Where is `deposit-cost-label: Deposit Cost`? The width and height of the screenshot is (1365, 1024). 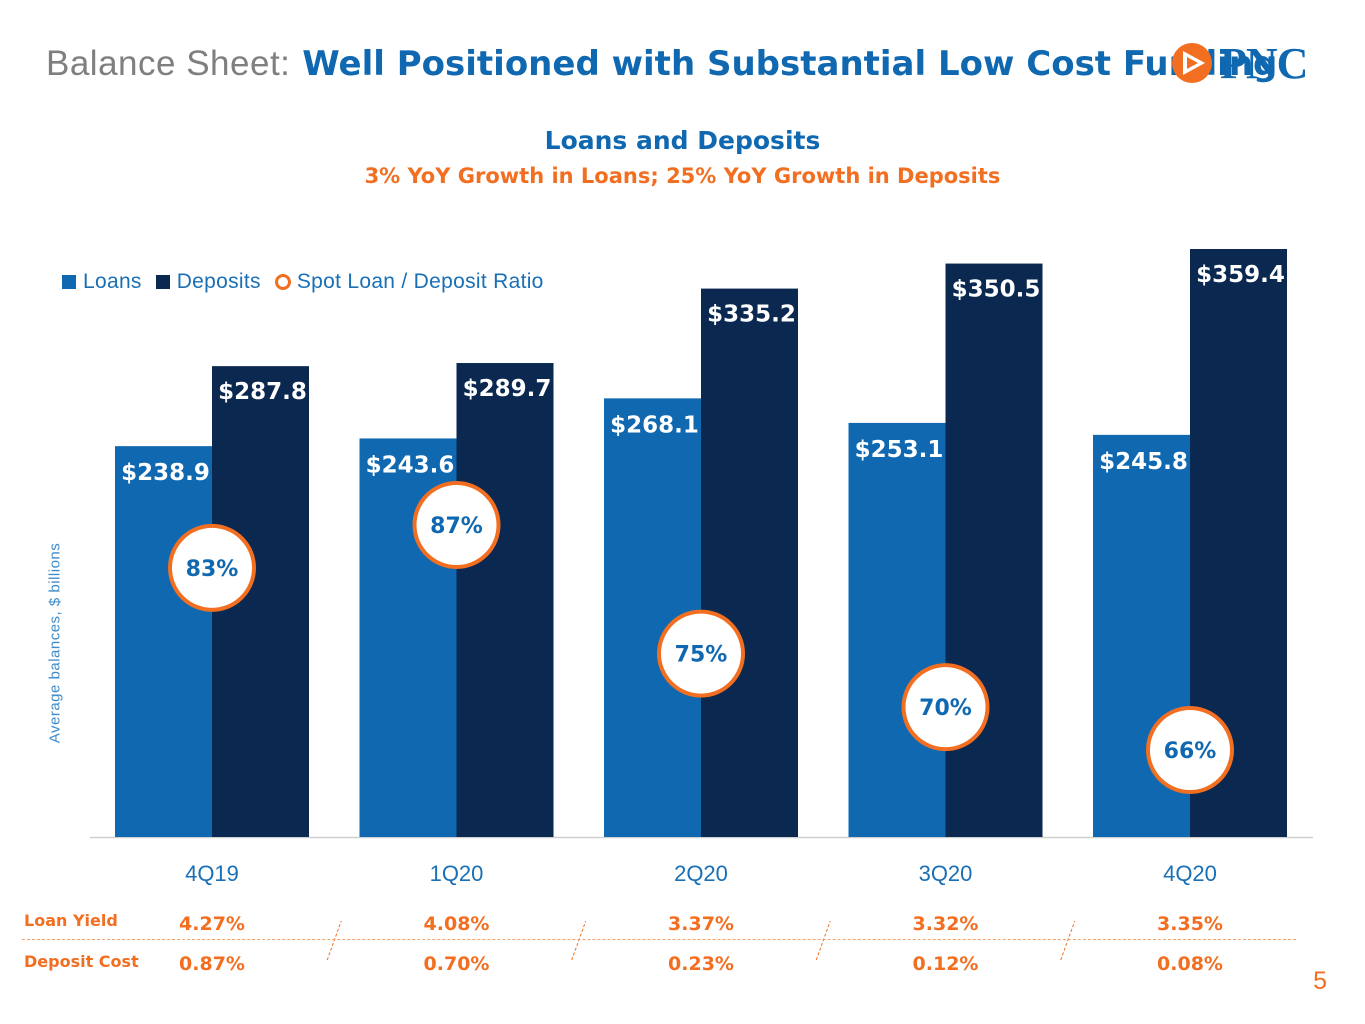 deposit-cost-label: Deposit Cost is located at coordinates (81, 961).